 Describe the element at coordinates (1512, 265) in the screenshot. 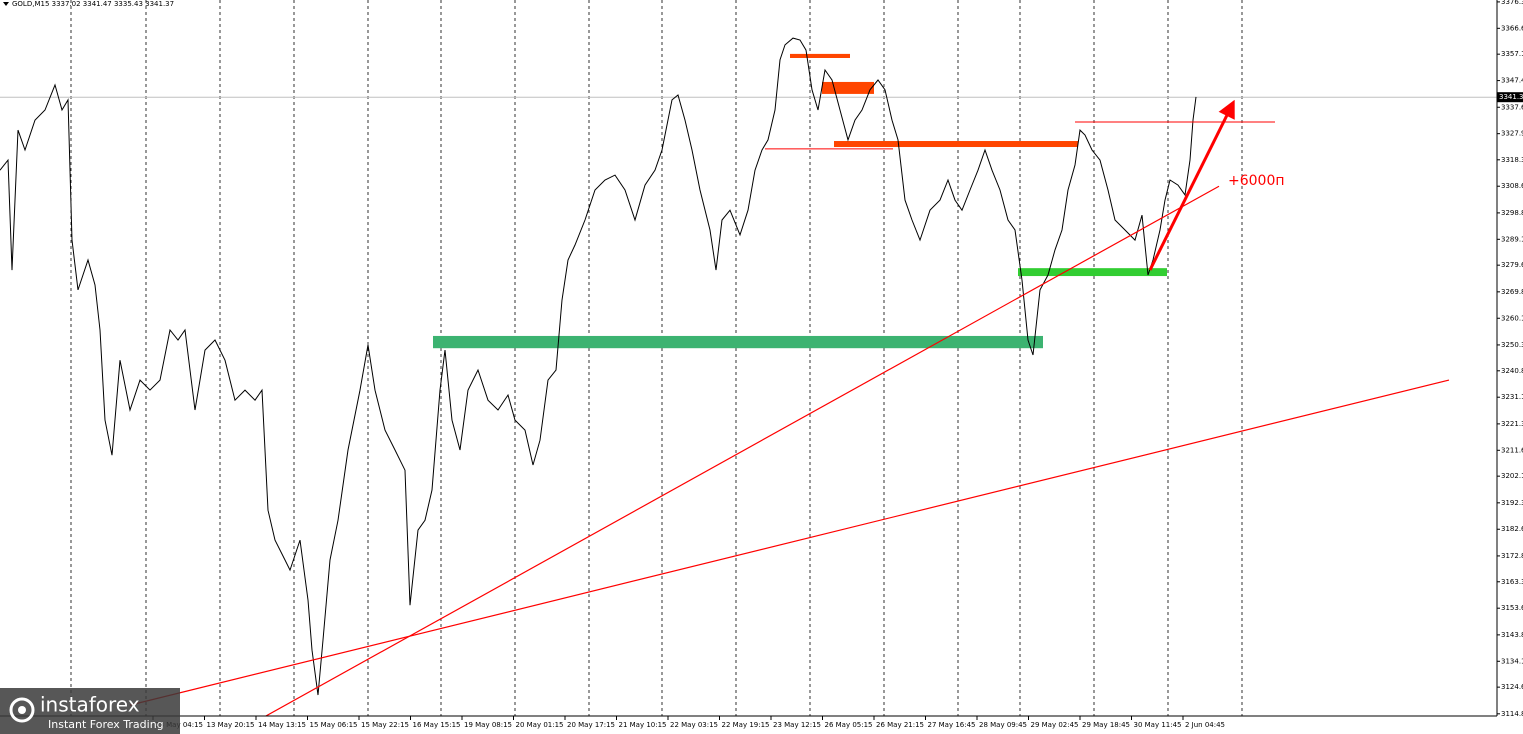

I see `y-tick-label: 3279.6` at that location.